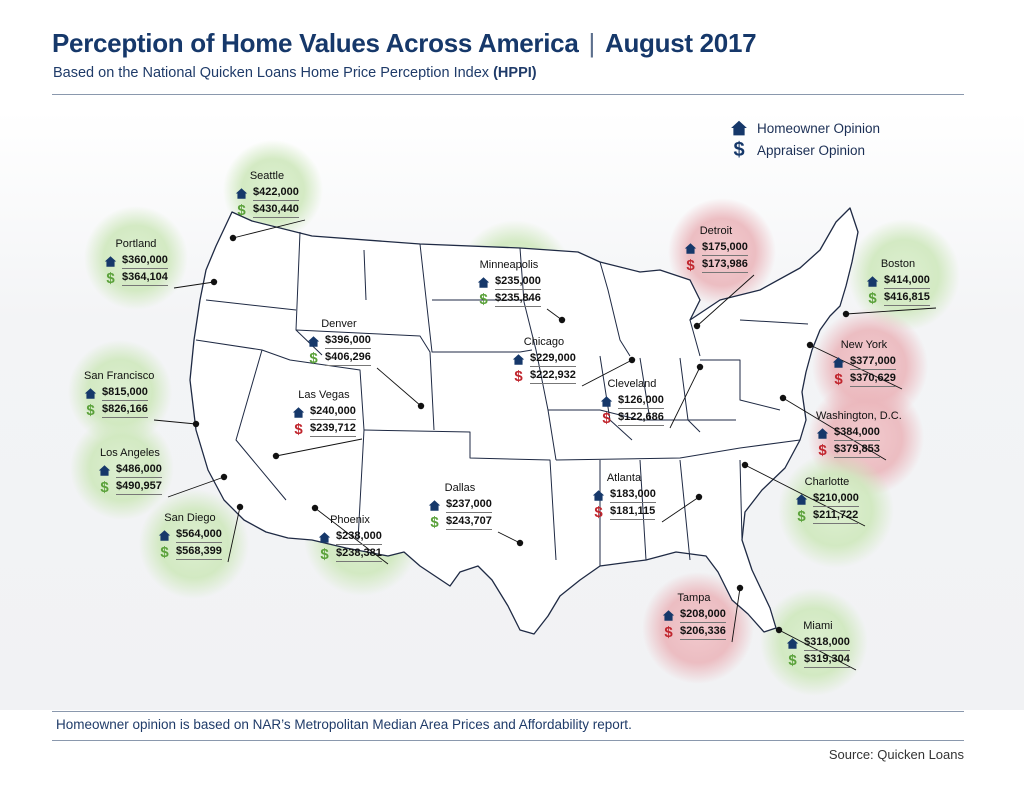 The height and width of the screenshot is (791, 1024). I want to click on appraiser-value-row: $ $122,686, so click(632, 418).